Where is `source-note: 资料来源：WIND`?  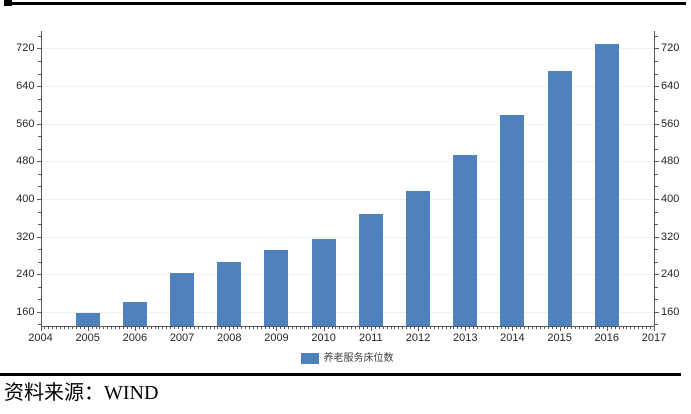 source-note: 资料来源：WIND is located at coordinates (81, 393).